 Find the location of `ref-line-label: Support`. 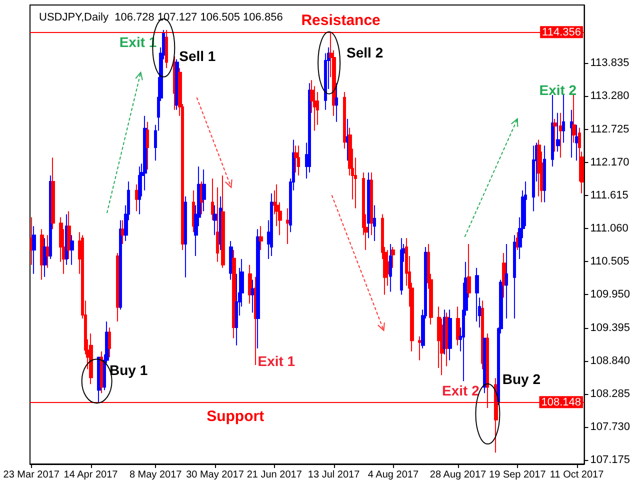

ref-line-label: Support is located at coordinates (235, 417).